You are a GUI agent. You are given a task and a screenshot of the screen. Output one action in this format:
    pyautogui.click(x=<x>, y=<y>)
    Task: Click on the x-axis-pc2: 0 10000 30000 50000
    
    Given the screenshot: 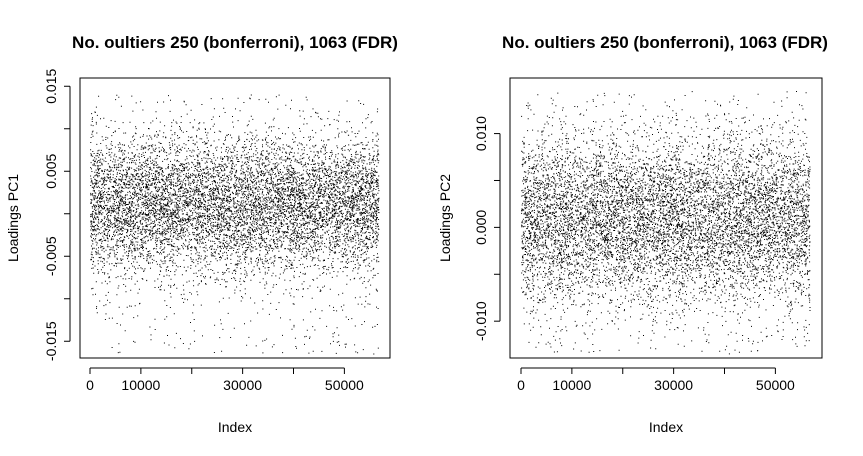 What is the action you would take?
    pyautogui.click(x=656, y=380)
    